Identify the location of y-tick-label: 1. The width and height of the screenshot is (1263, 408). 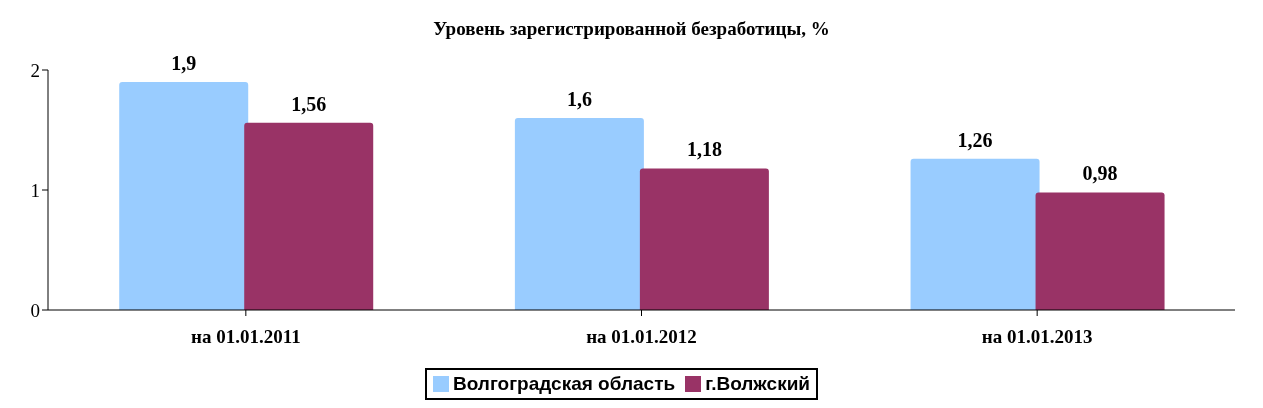
(35, 190).